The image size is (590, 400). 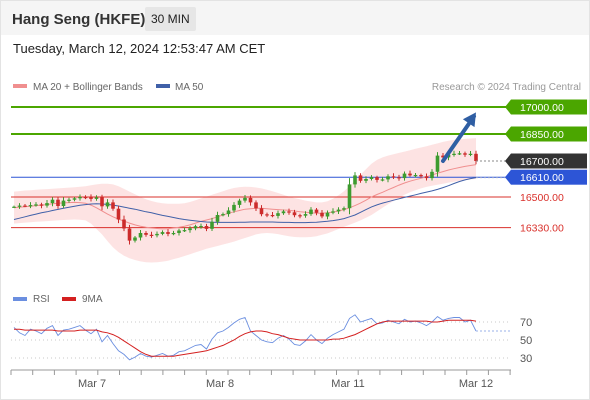 What do you see at coordinates (88, 87) in the screenshot?
I see `ma20-legend-label: MA 20 + Bollinger Bands` at bounding box center [88, 87].